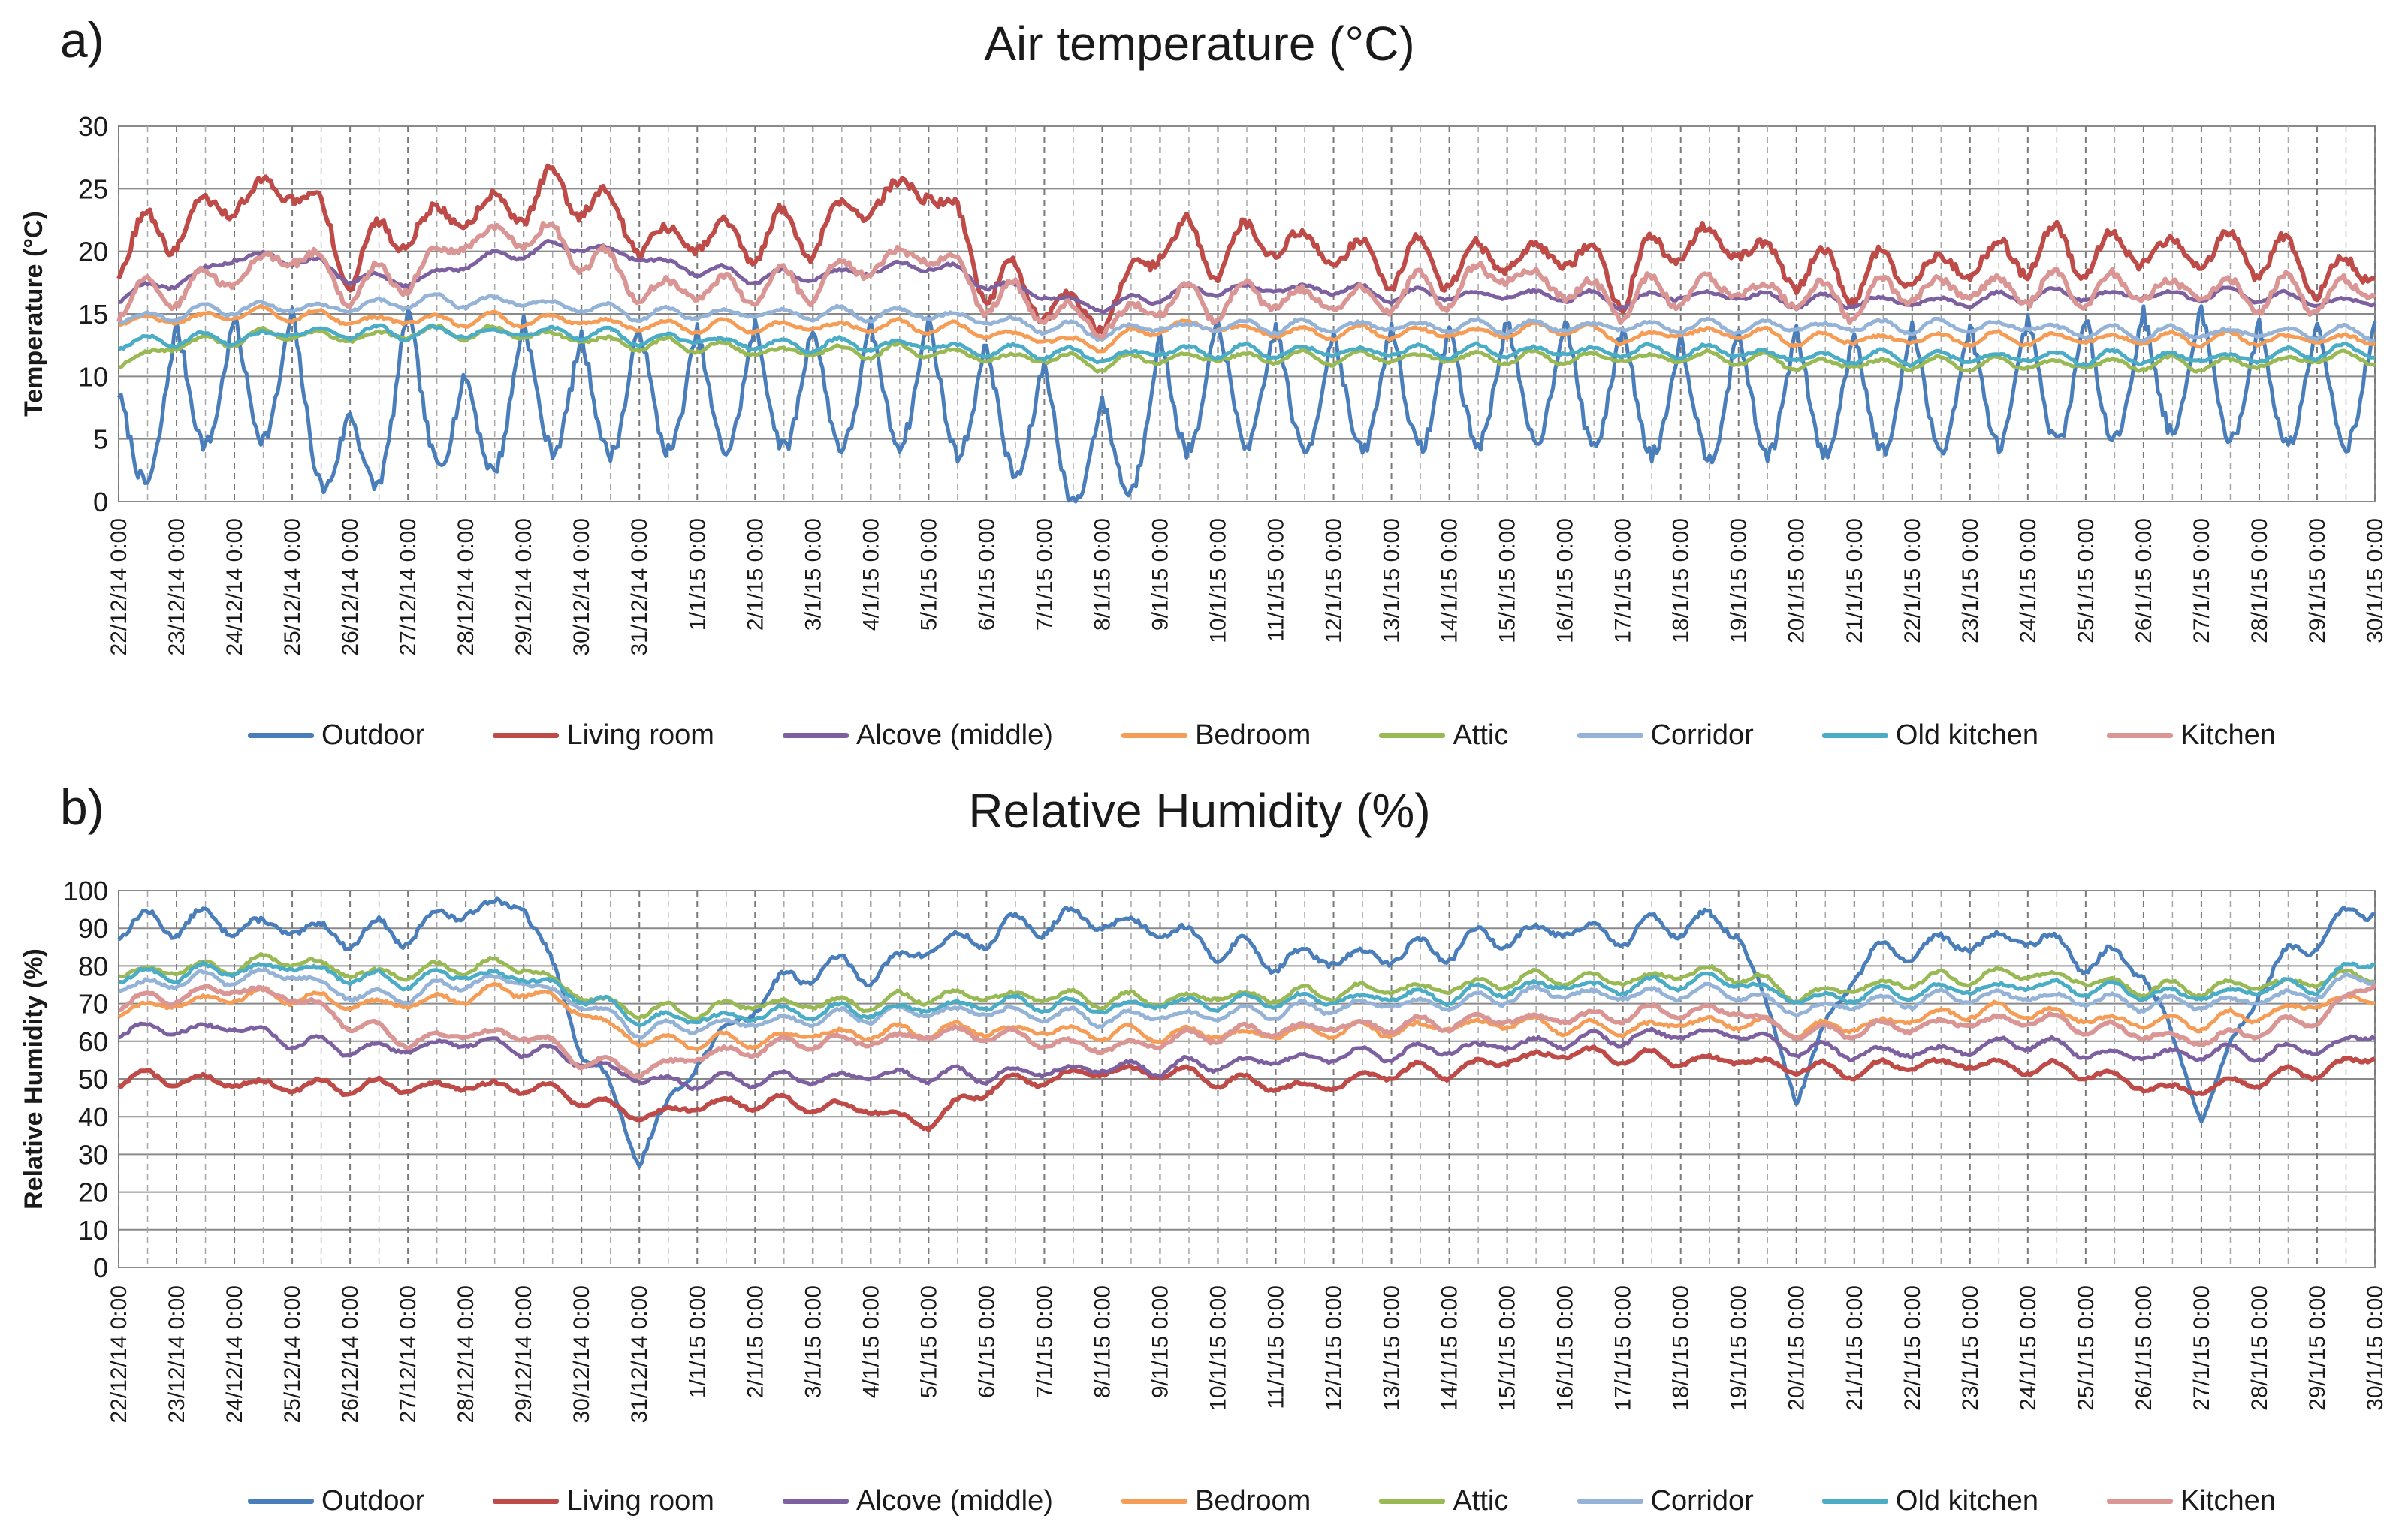 Image resolution: width=2399 pixels, height=1540 pixels. What do you see at coordinates (1702, 735) in the screenshot?
I see `legend-label: Corridor` at bounding box center [1702, 735].